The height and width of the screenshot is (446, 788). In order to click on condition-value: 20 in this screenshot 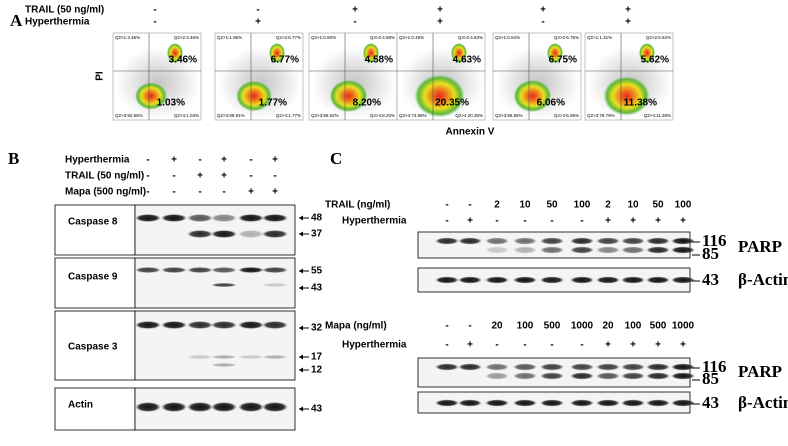, I will do `click(497, 326)`.